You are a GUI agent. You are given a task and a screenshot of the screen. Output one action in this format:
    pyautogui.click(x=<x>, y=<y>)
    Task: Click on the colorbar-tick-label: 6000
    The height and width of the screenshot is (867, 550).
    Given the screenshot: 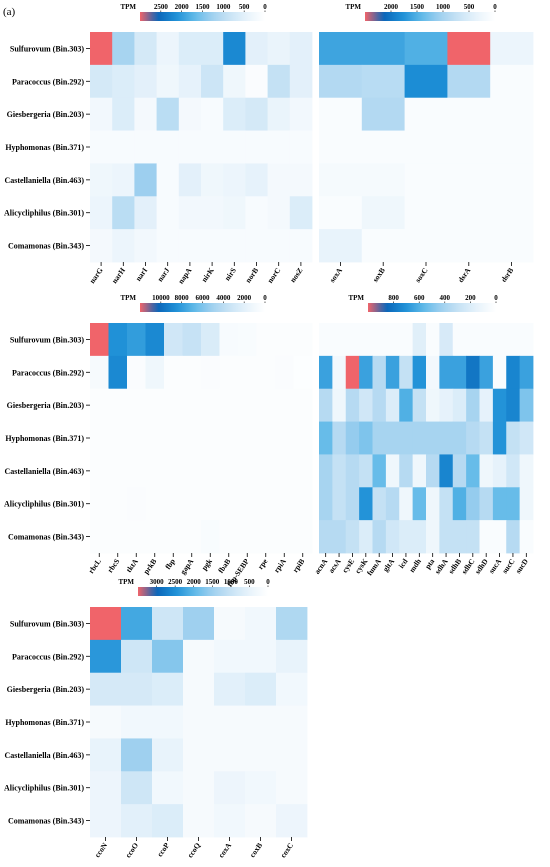 What is the action you would take?
    pyautogui.click(x=203, y=298)
    